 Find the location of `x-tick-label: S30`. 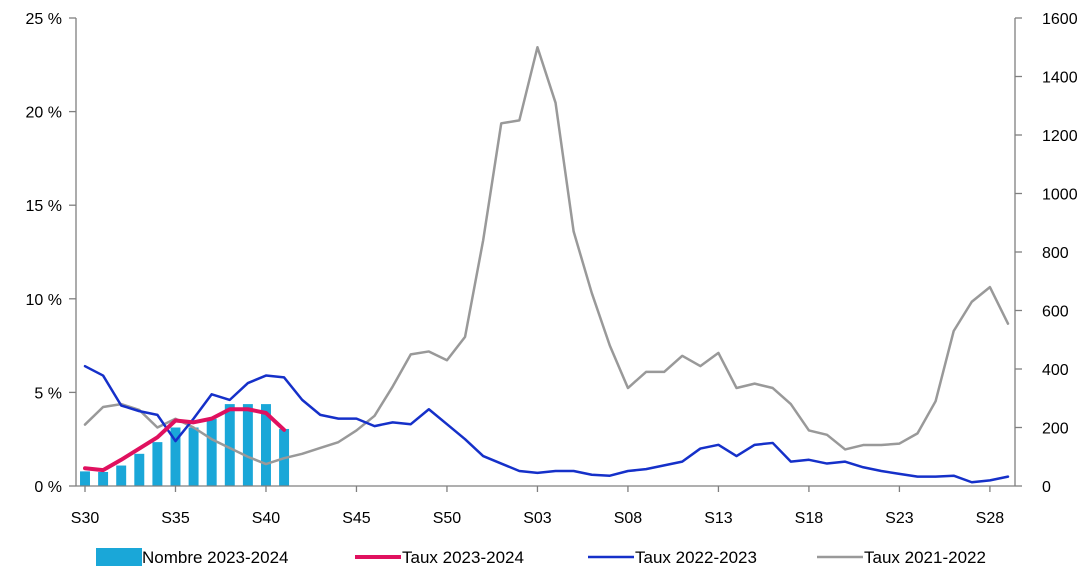

x-tick-label: S30 is located at coordinates (85, 518).